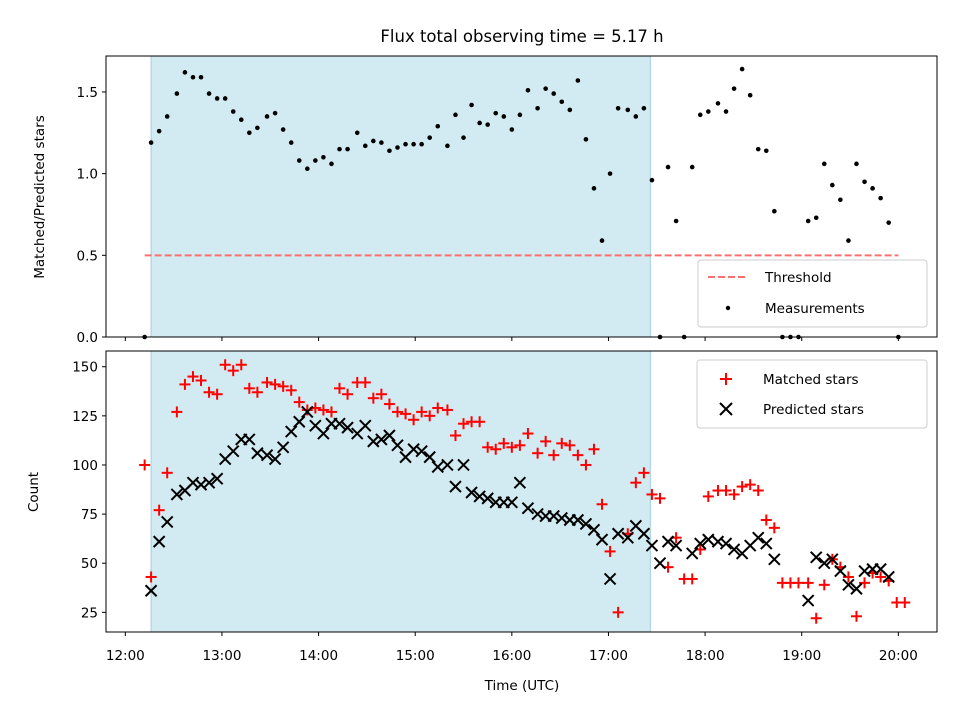 Image resolution: width=960 pixels, height=720 pixels. I want to click on top-y-axis-label: Matched/Predicted stars, so click(40, 196).